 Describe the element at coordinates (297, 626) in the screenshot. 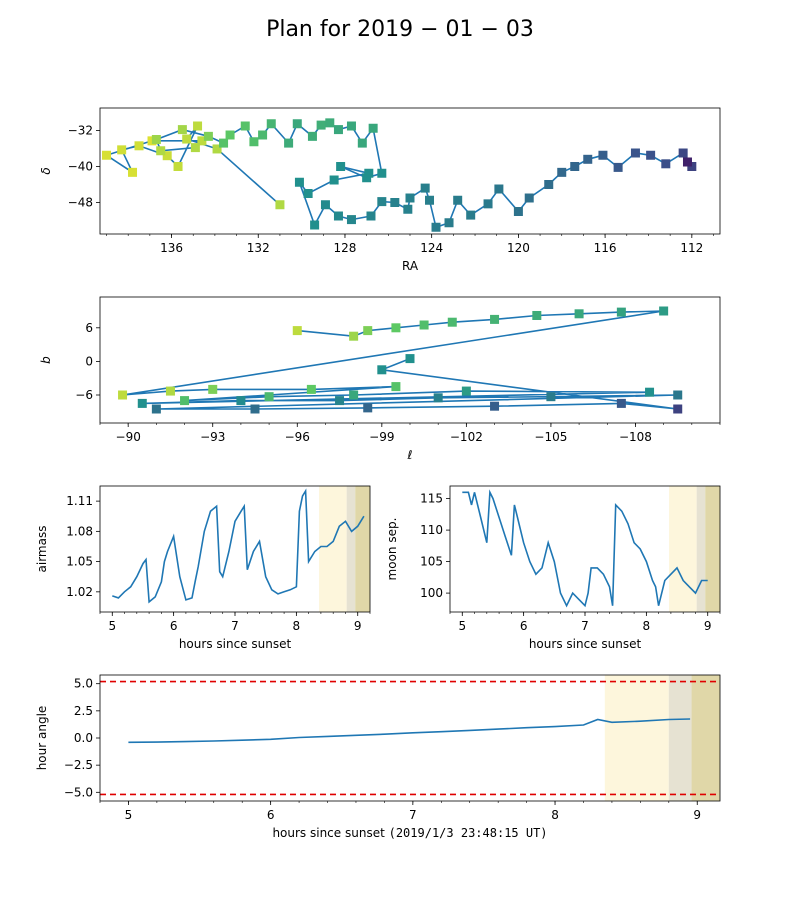

I see `x-tick-label: 8` at that location.